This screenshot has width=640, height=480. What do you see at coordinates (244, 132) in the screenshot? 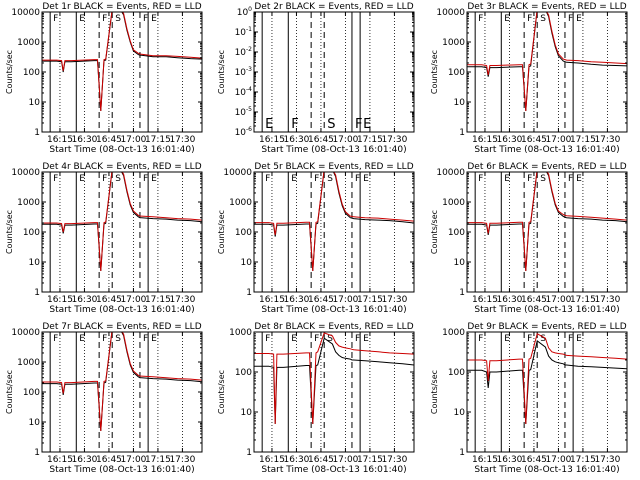
I see `y-tick-label: 10⁻⁶` at bounding box center [244, 132].